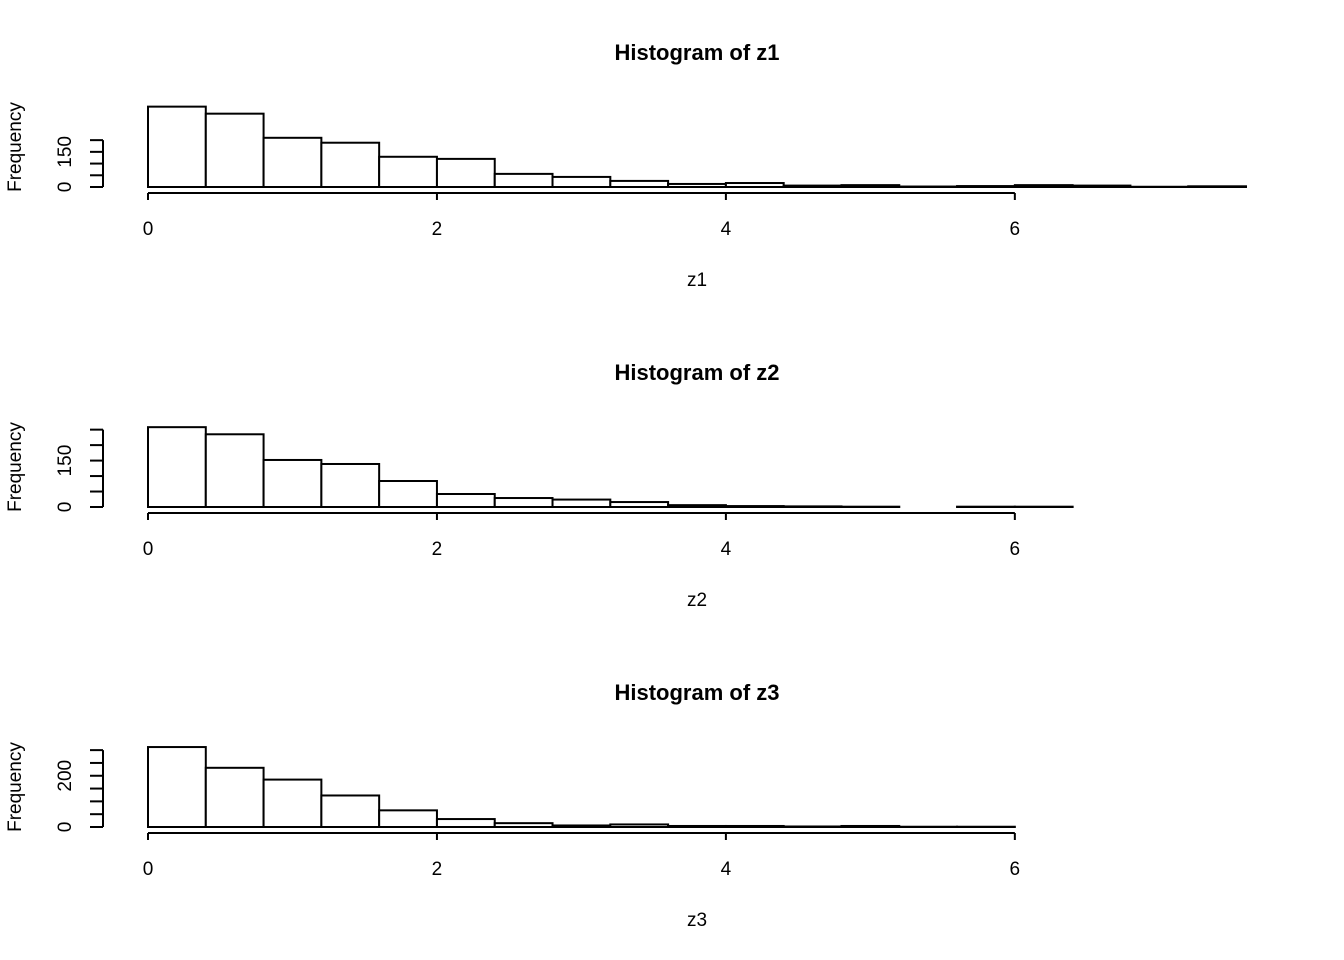  Describe the element at coordinates (696, 52) in the screenshot. I see `chart-title: Histogram of z1` at that location.